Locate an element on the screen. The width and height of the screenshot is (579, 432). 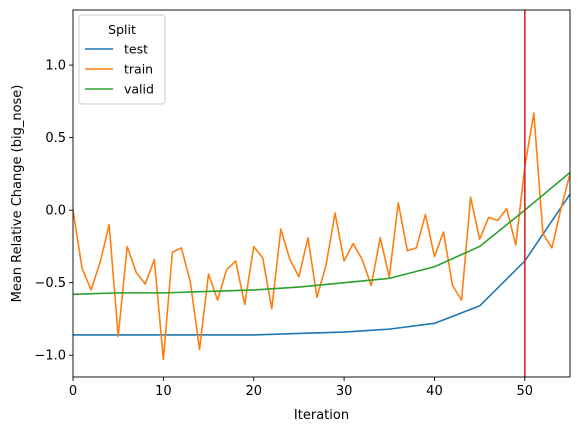
y-tick-label: −1.0 is located at coordinates (50, 356).